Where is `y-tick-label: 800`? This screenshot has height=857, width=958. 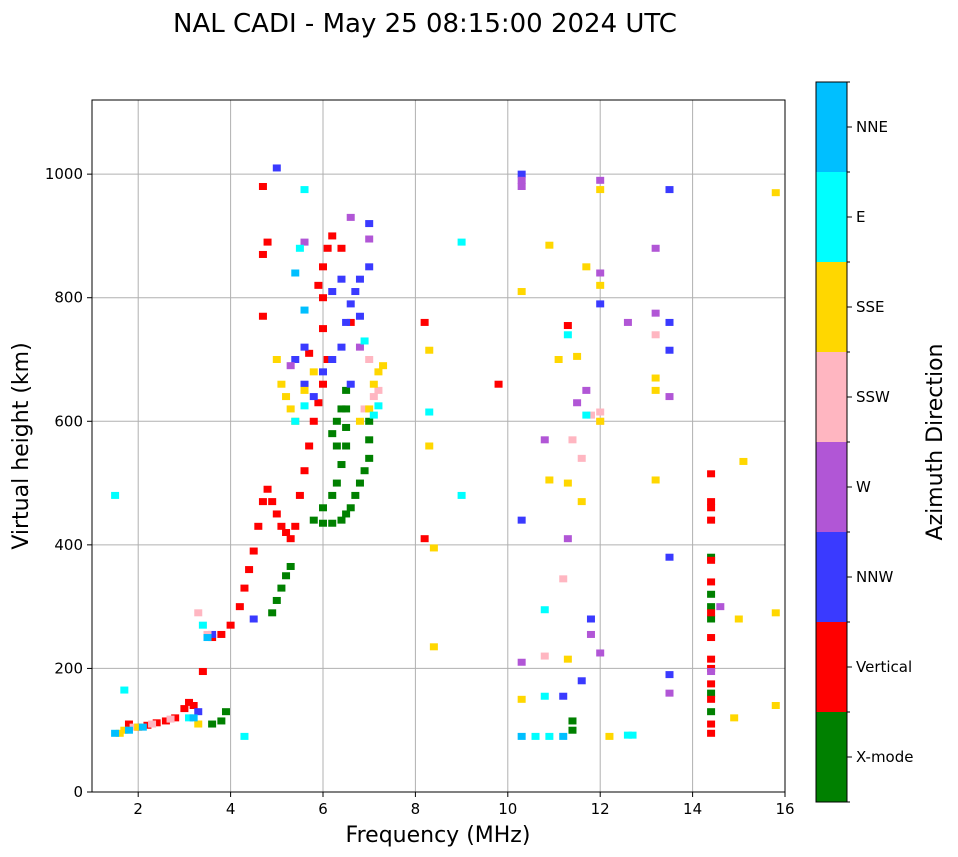
y-tick-label: 800 is located at coordinates (68, 298).